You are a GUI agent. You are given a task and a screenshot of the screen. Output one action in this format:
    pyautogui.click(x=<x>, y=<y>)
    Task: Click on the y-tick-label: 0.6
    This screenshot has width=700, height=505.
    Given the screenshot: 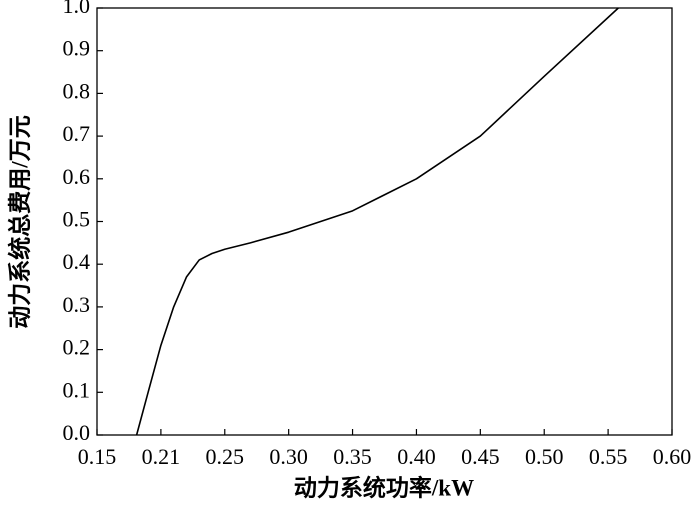 What is the action you would take?
    pyautogui.click(x=77, y=176)
    